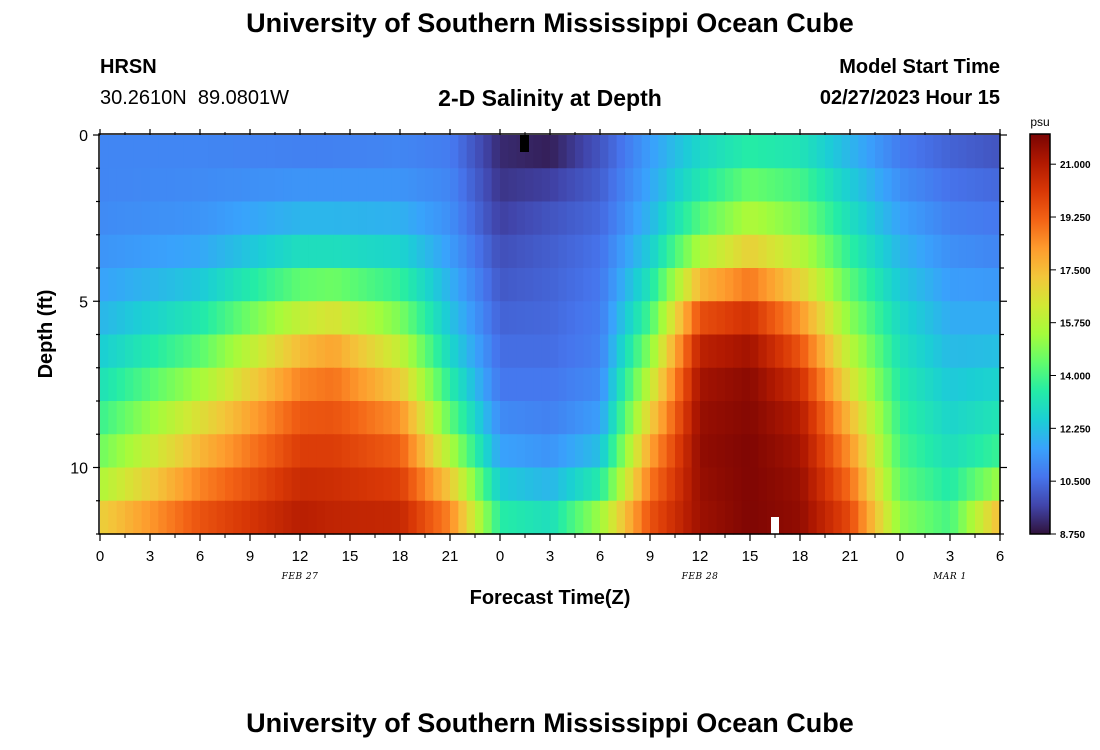 This screenshot has width=1100, height=750. What do you see at coordinates (128, 67) in the screenshot?
I see `station-id: HRSN` at bounding box center [128, 67].